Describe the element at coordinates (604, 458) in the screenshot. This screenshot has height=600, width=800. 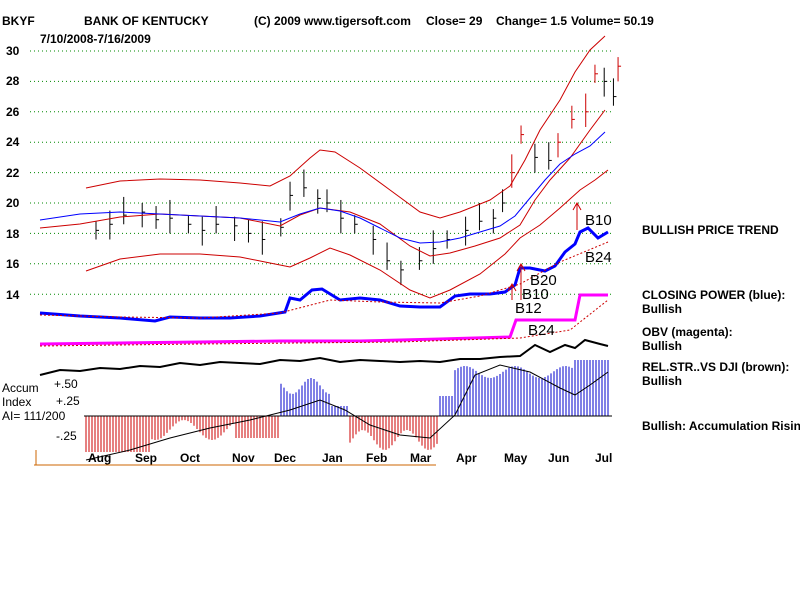
I see `x-tick-label: Jul` at that location.